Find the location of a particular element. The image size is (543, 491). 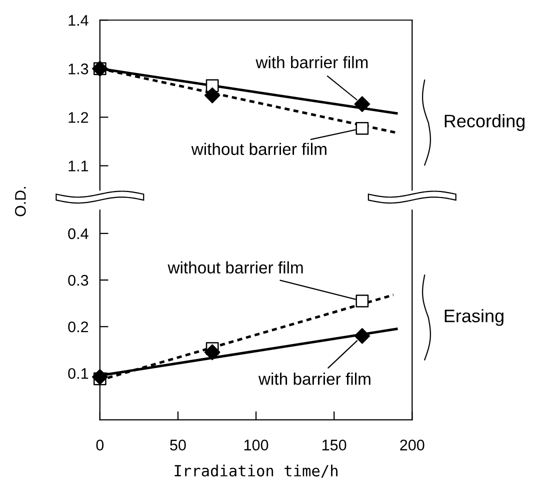

y-tick-label: 0.4 is located at coordinates (78, 234).